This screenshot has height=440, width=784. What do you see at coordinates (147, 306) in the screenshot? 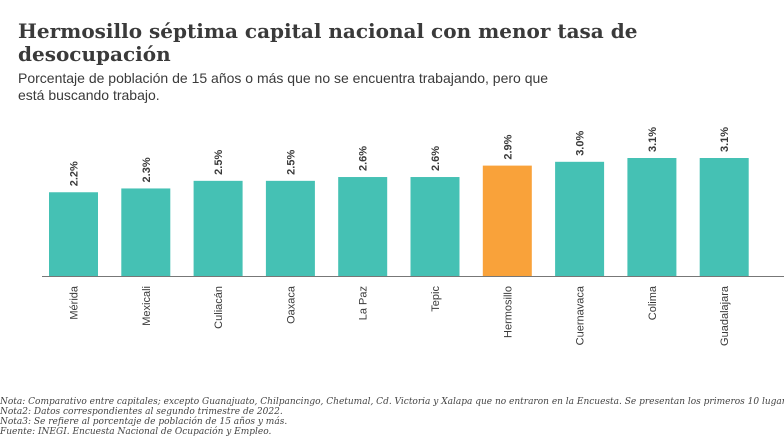
I see `category-label: Mexicali` at bounding box center [147, 306].